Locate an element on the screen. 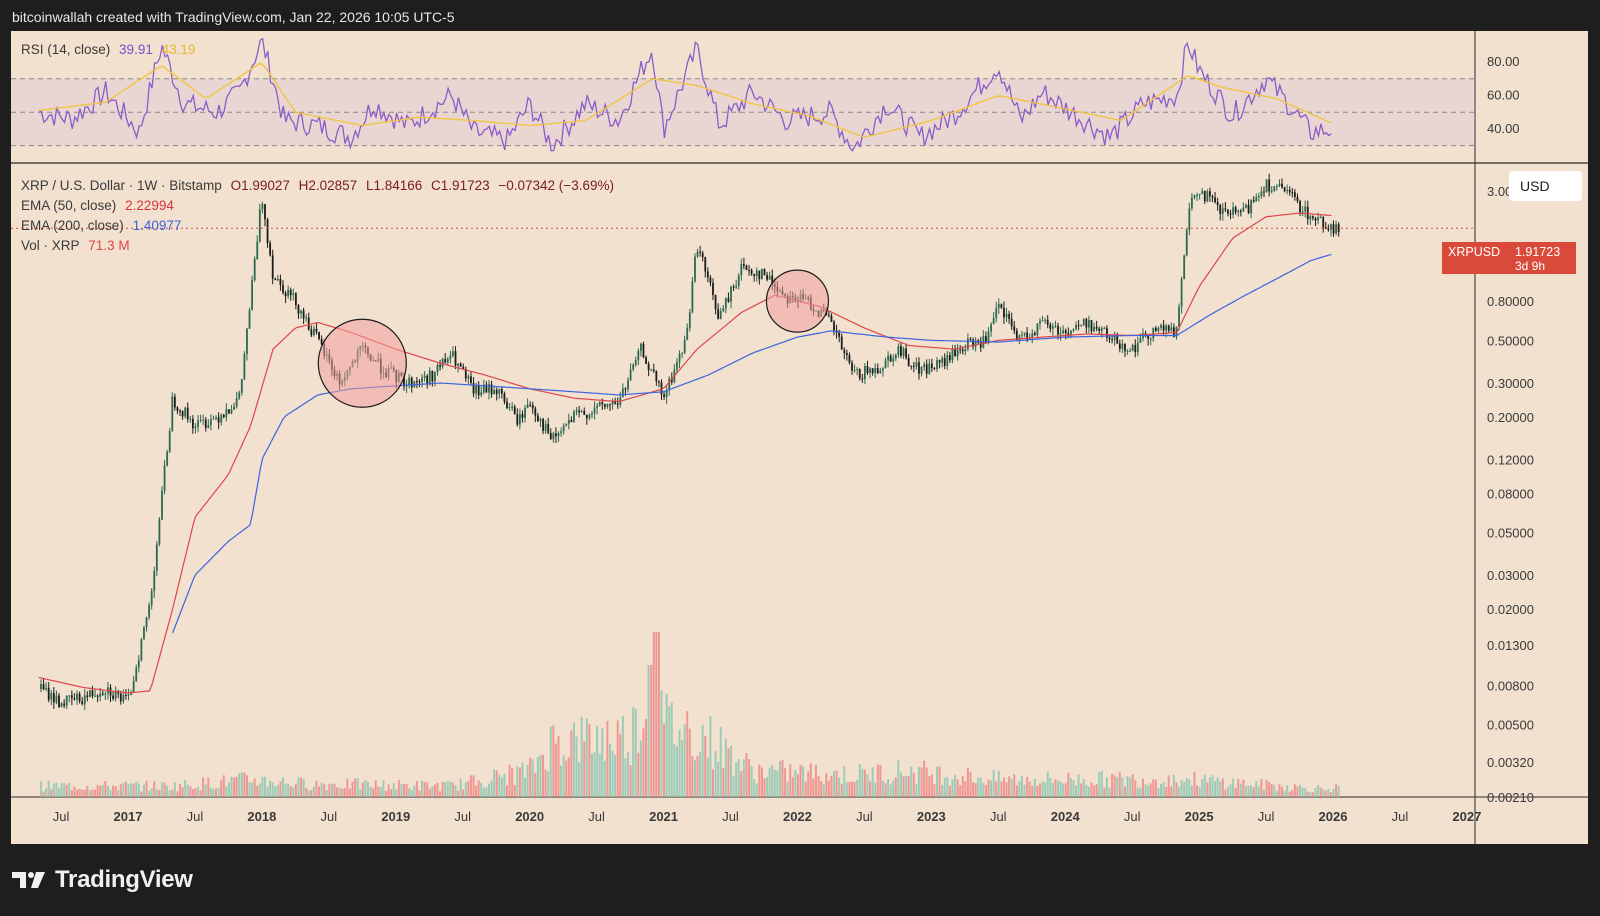 The width and height of the screenshot is (1600, 916). tradingview-logo: TradingView is located at coordinates (102, 880).